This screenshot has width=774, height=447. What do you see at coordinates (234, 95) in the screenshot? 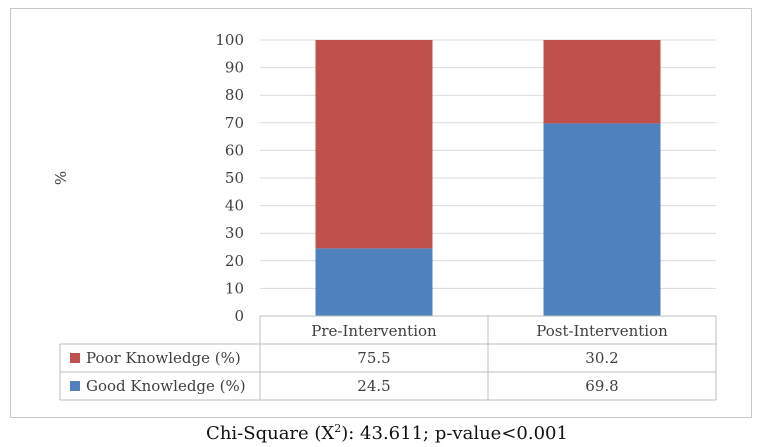
I see `y-tick-label: 80` at bounding box center [234, 95].